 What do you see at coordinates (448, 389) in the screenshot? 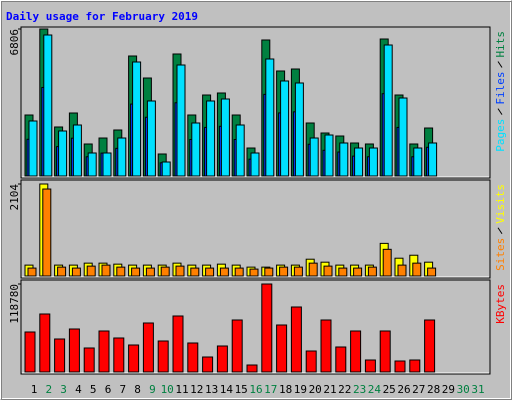
I see `x-tick-label: 29` at bounding box center [448, 389].